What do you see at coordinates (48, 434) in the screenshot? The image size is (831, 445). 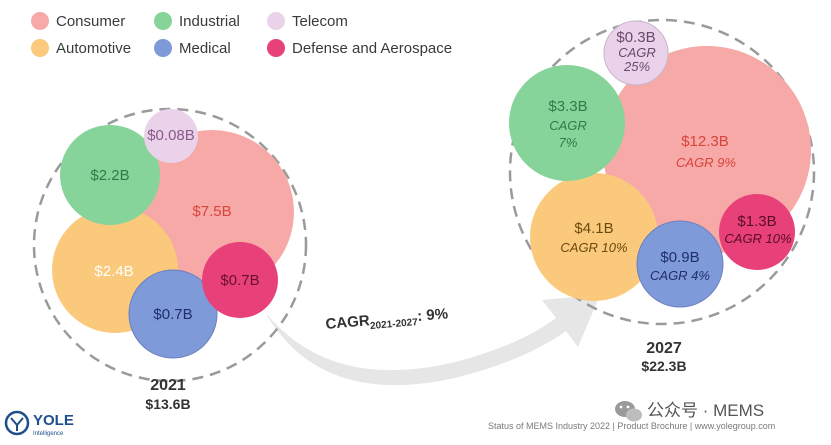 I see `yole-logo-sub: Intelligence` at bounding box center [48, 434].